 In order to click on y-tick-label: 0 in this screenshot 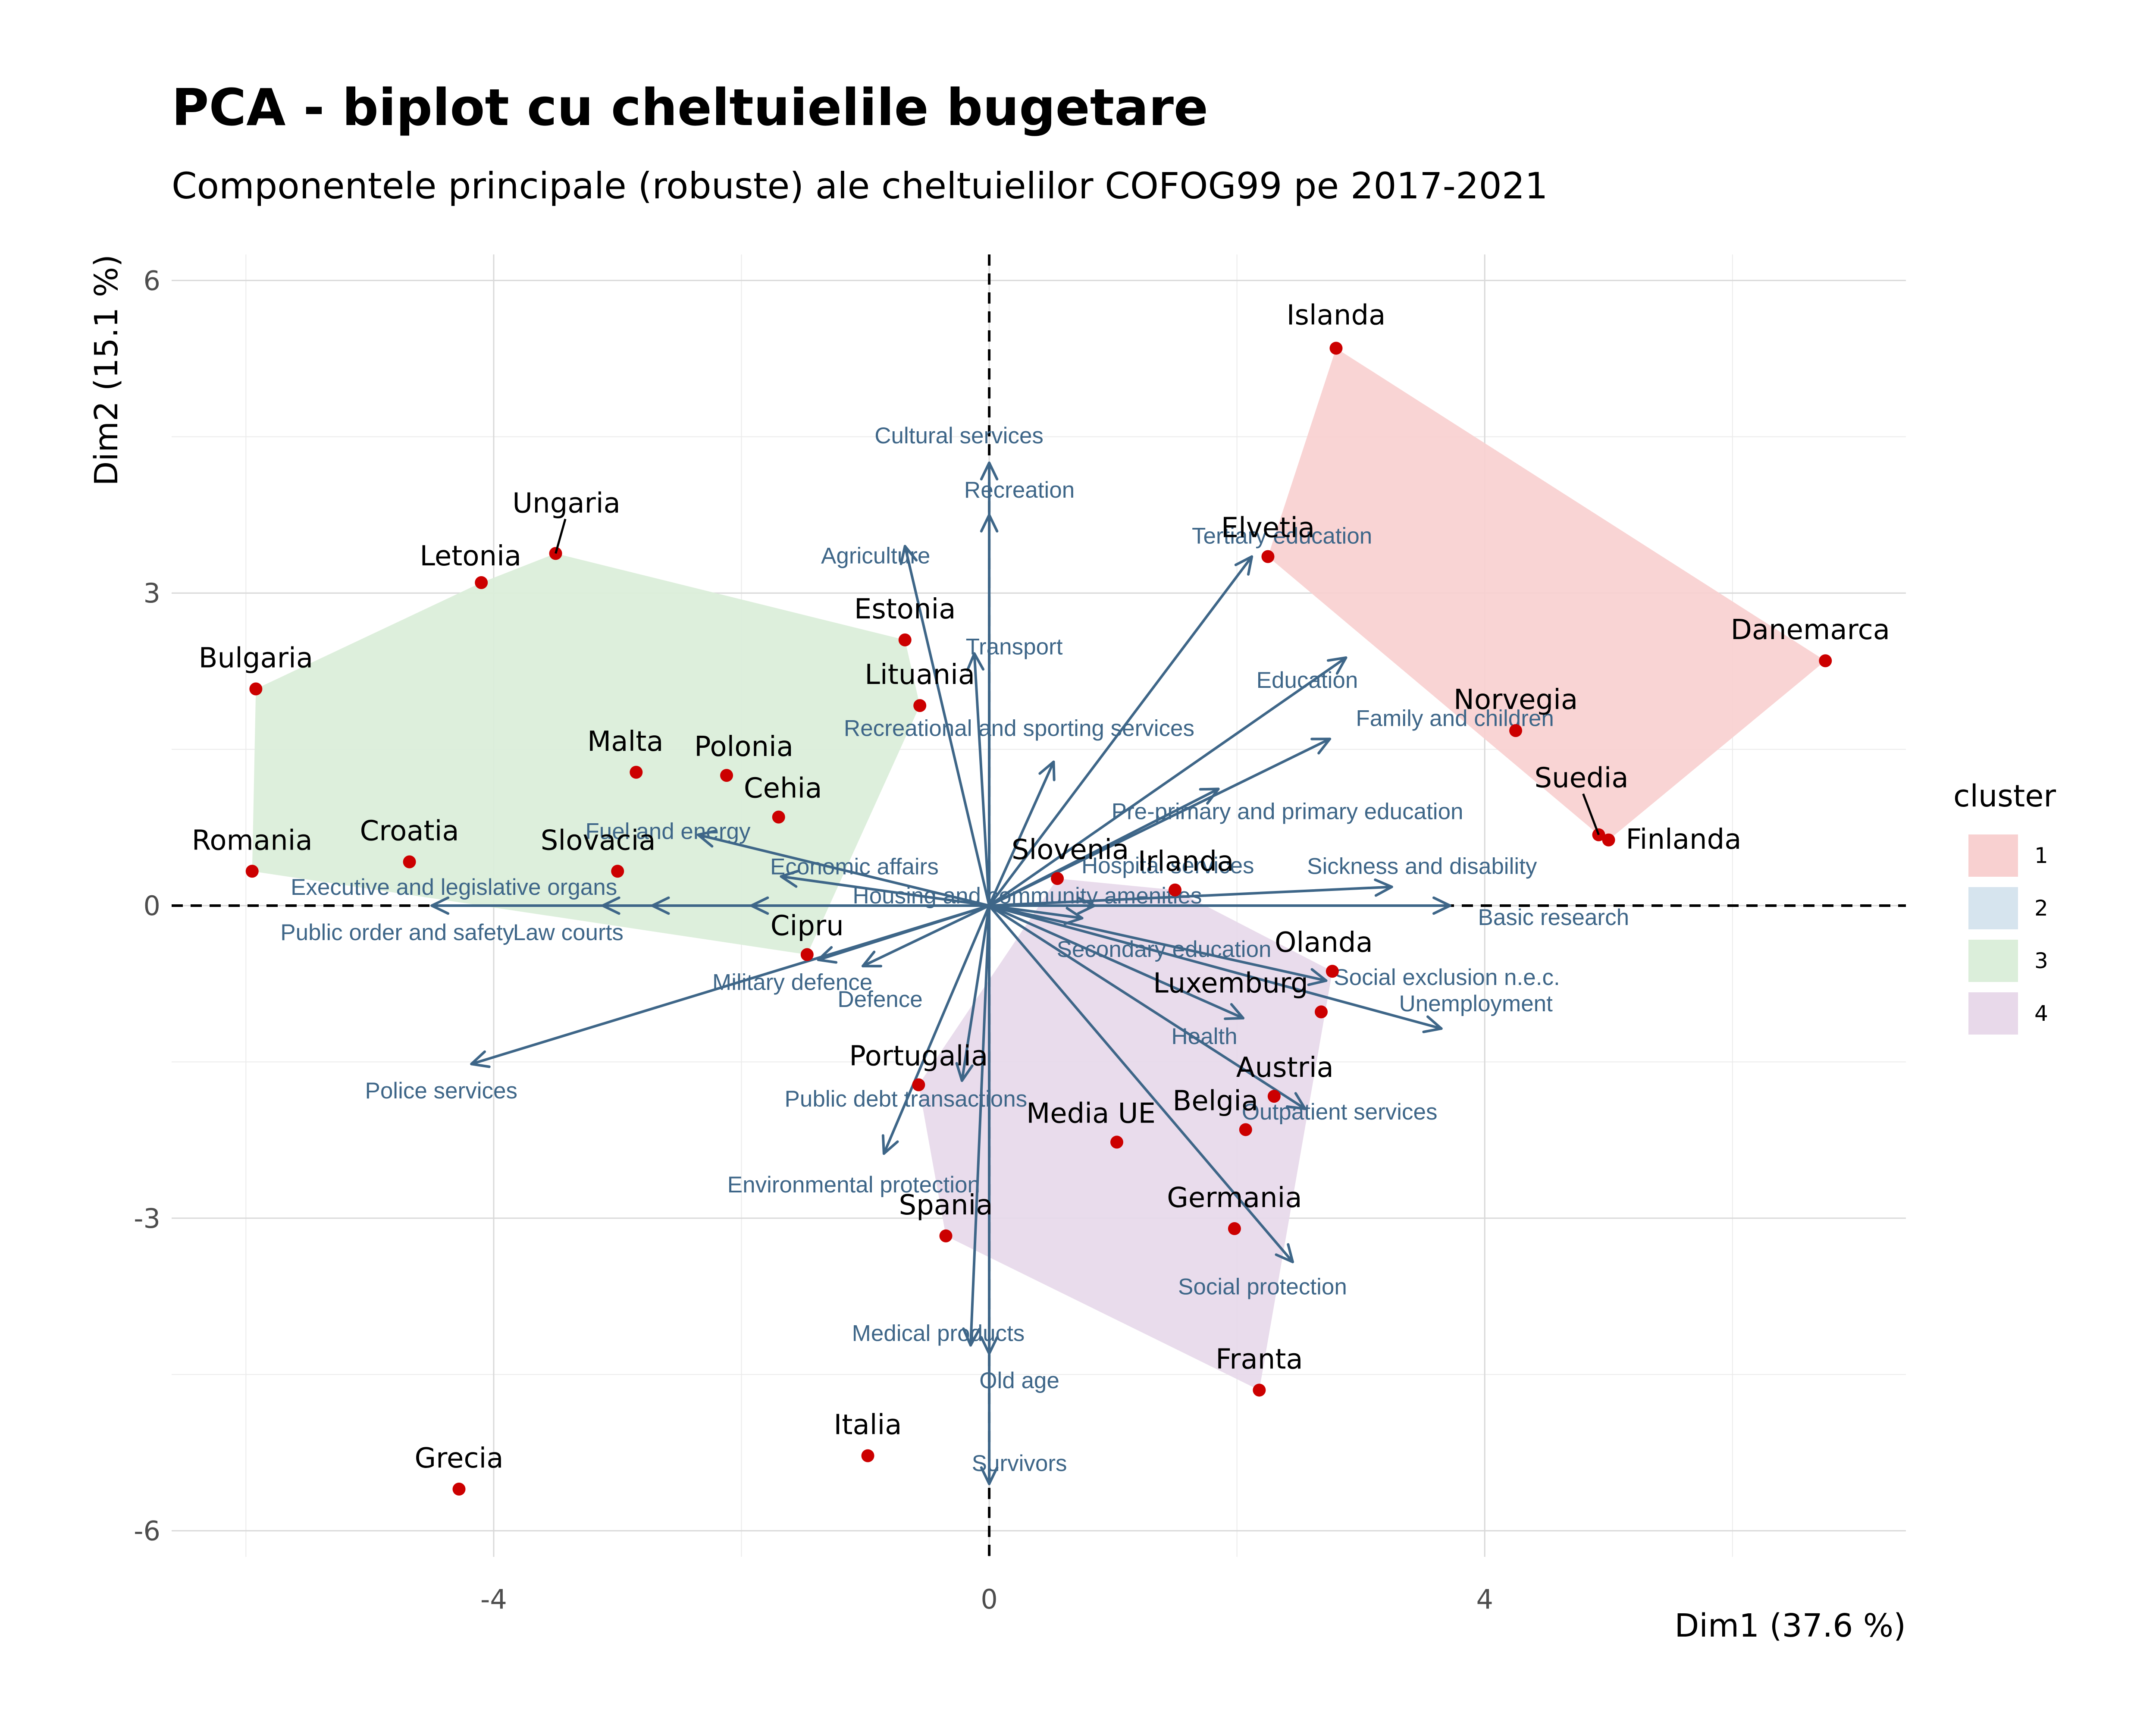, I will do `click(152, 906)`.